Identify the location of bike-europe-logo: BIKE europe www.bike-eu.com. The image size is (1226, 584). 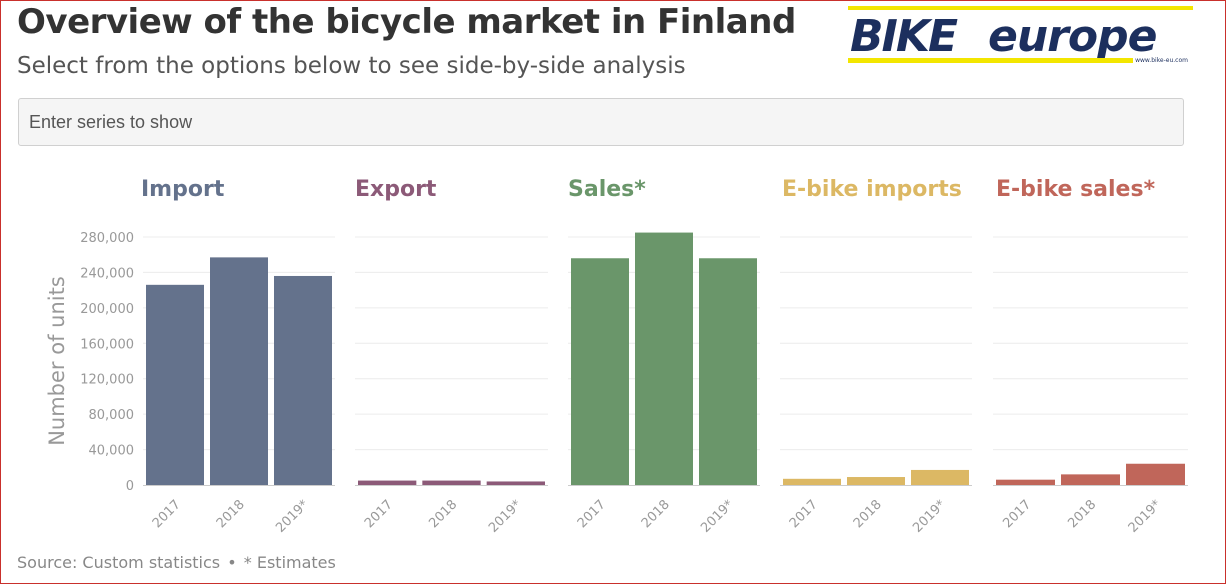
(1020, 35).